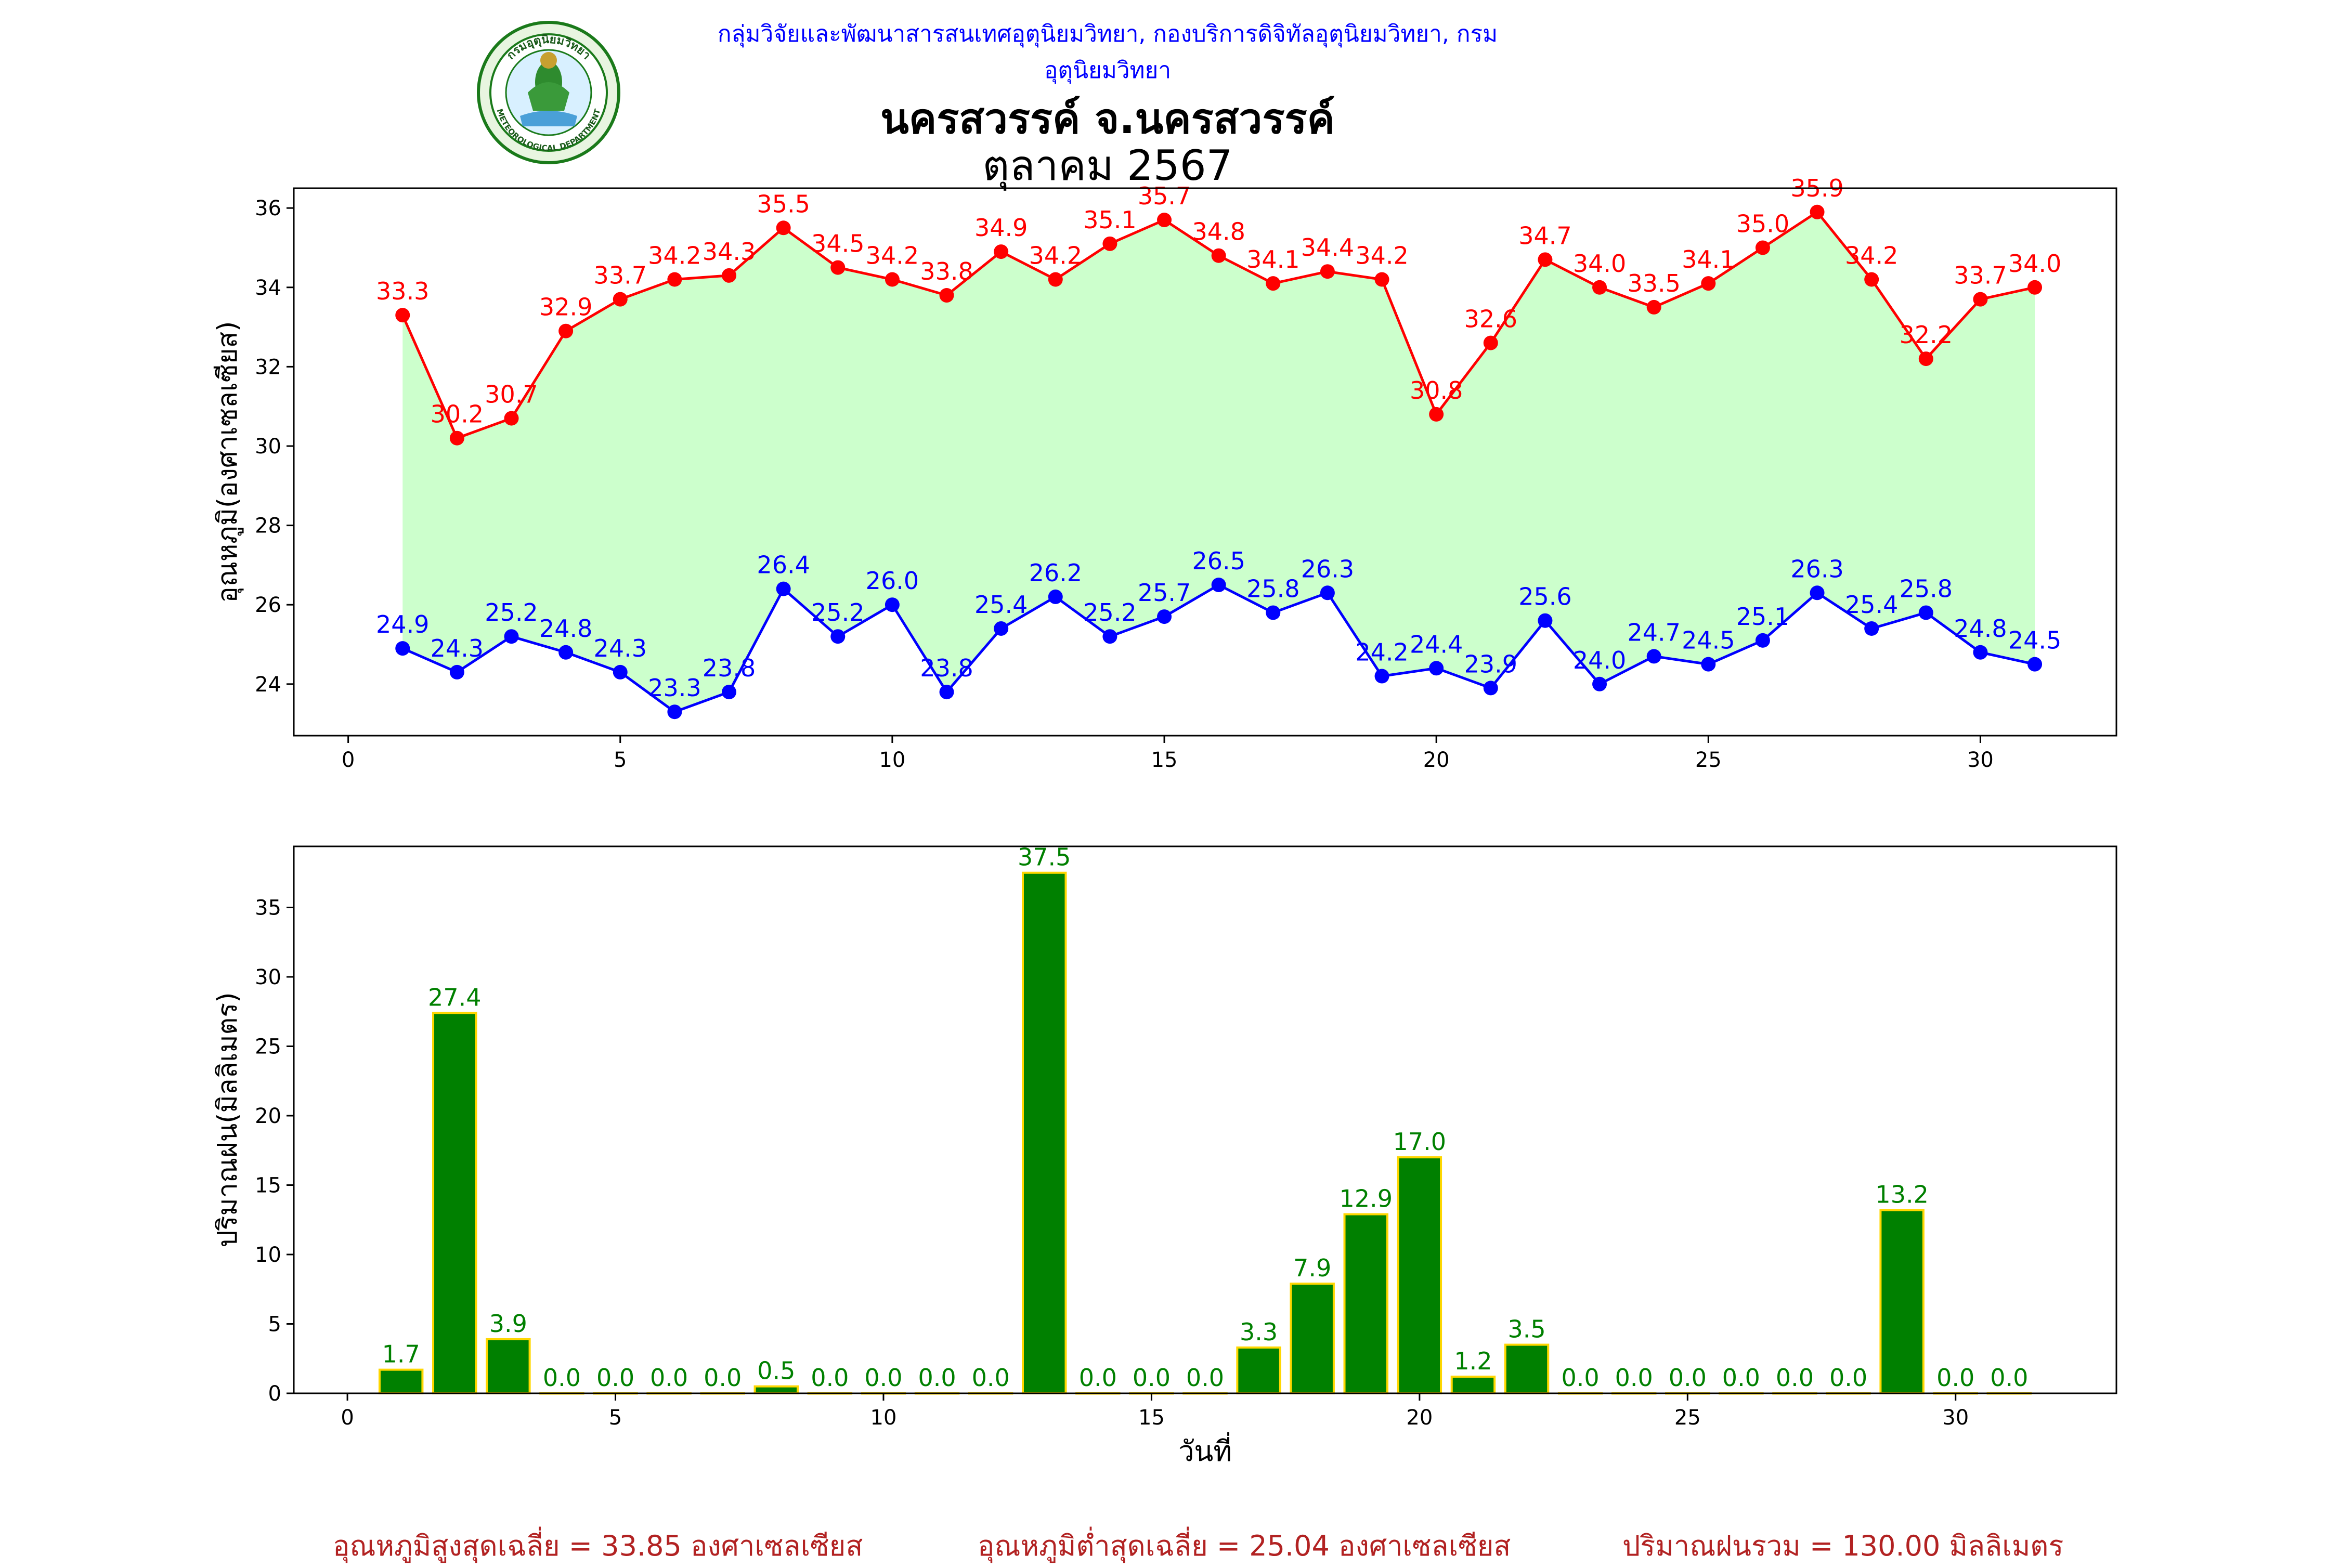 Image resolution: width=2340 pixels, height=1568 pixels. I want to click on rain-data-label: 7.9, so click(1312, 1268).